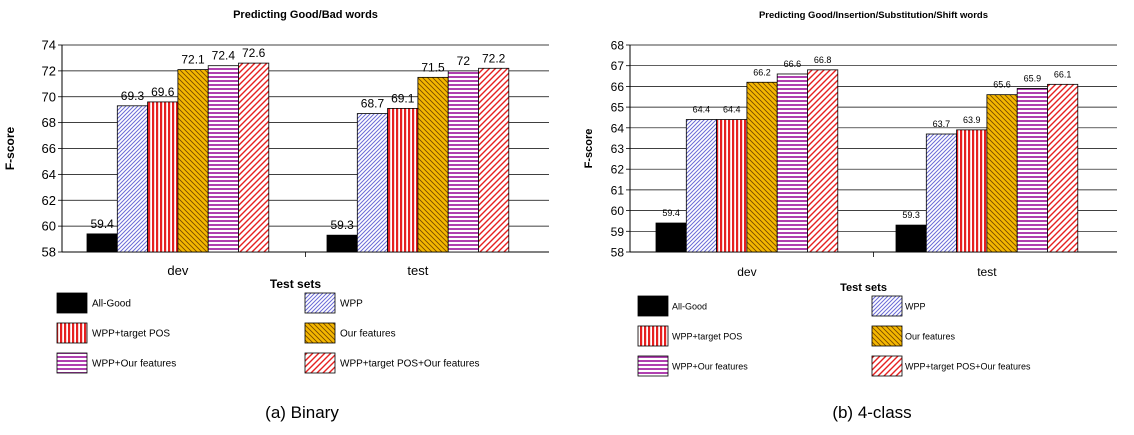 Image resolution: width=1134 pixels, height=435 pixels. Describe the element at coordinates (305, 15) in the screenshot. I see `chart-title: Predicting Good/Bad words` at that location.